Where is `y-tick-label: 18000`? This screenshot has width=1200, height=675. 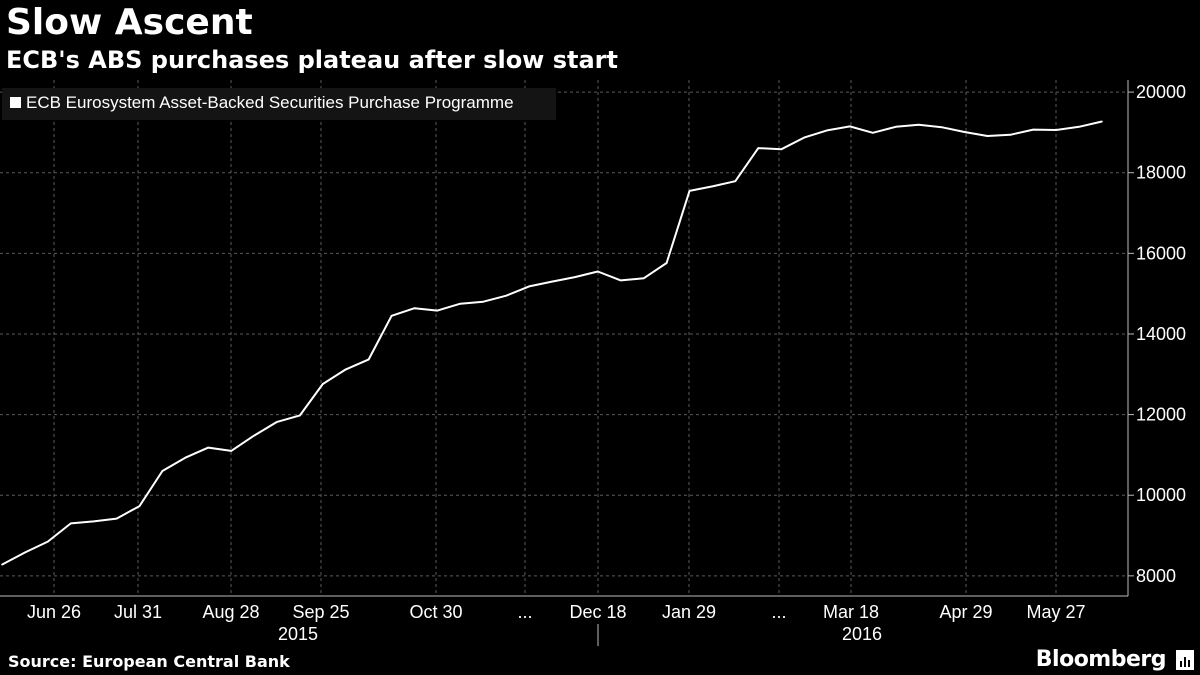 y-tick-label: 18000 is located at coordinates (1161, 173).